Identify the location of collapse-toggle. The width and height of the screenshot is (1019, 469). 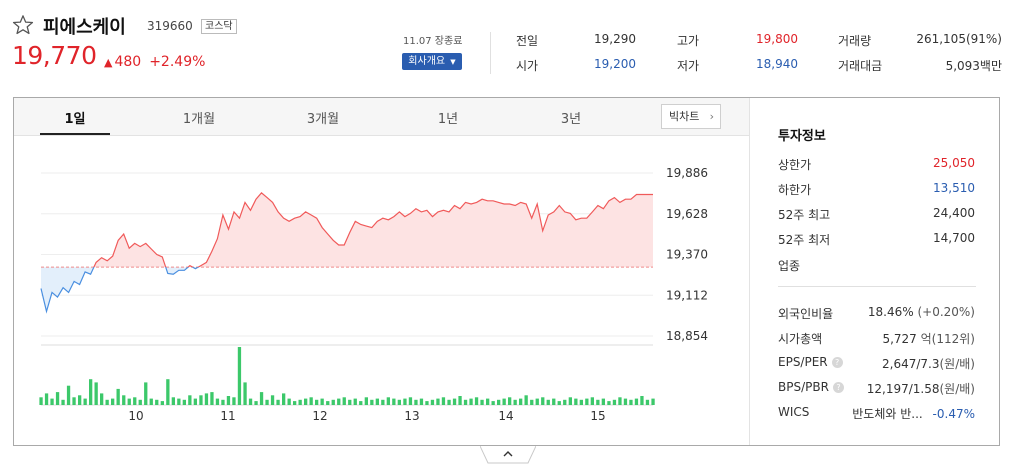
(508, 455).